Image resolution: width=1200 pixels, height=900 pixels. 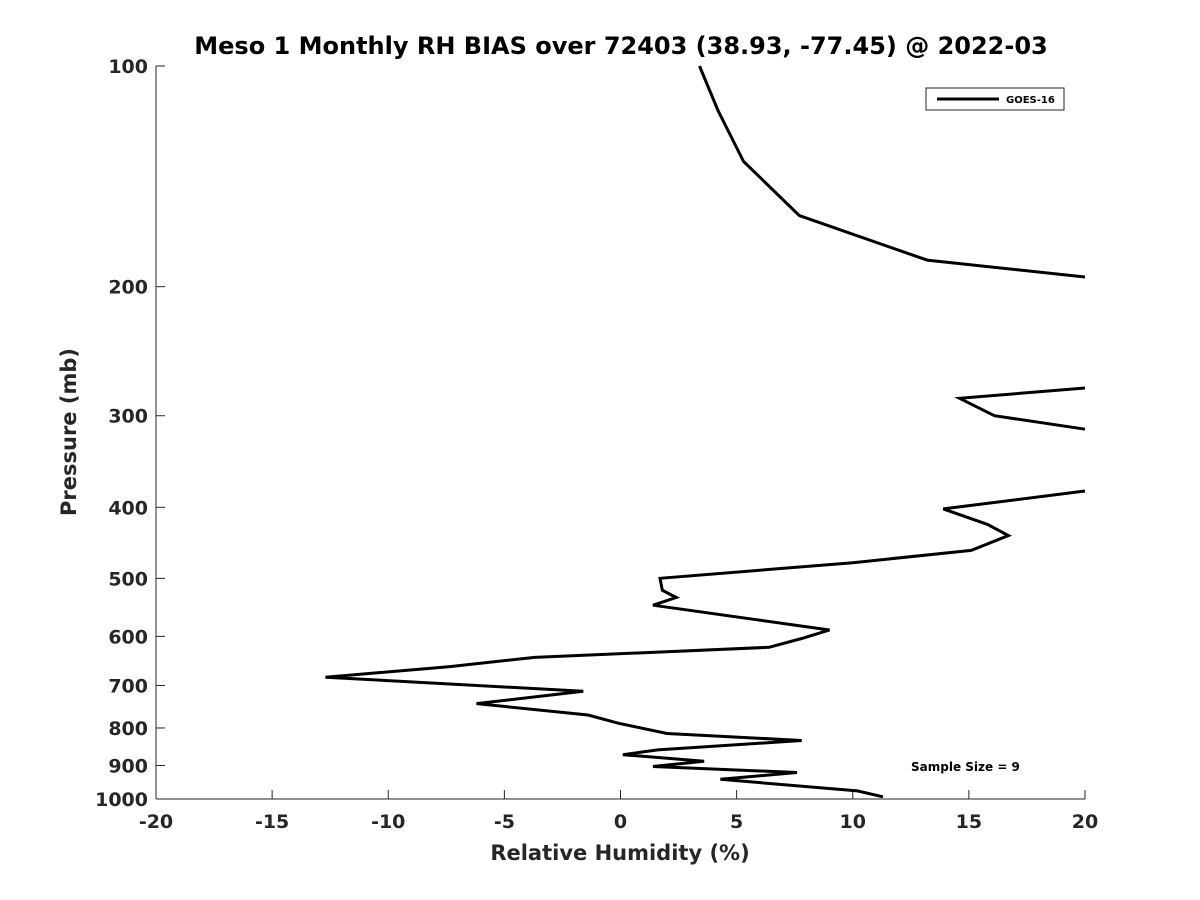 What do you see at coordinates (128, 67) in the screenshot?
I see `y-tick-label: 100` at bounding box center [128, 67].